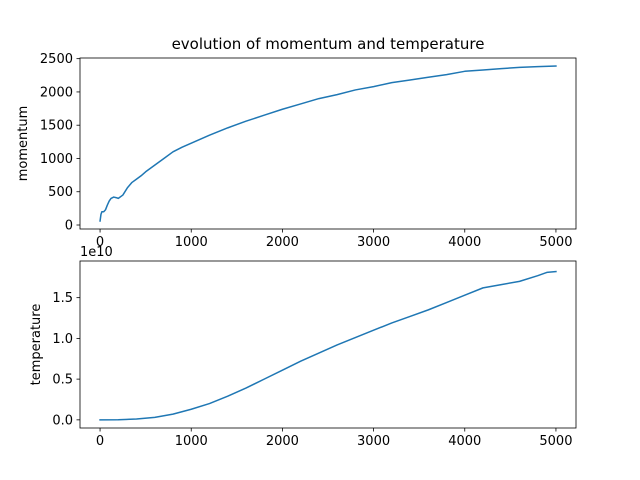 The width and height of the screenshot is (640, 480). I want to click on momentum-y-tick-label: 1500, so click(56, 126).